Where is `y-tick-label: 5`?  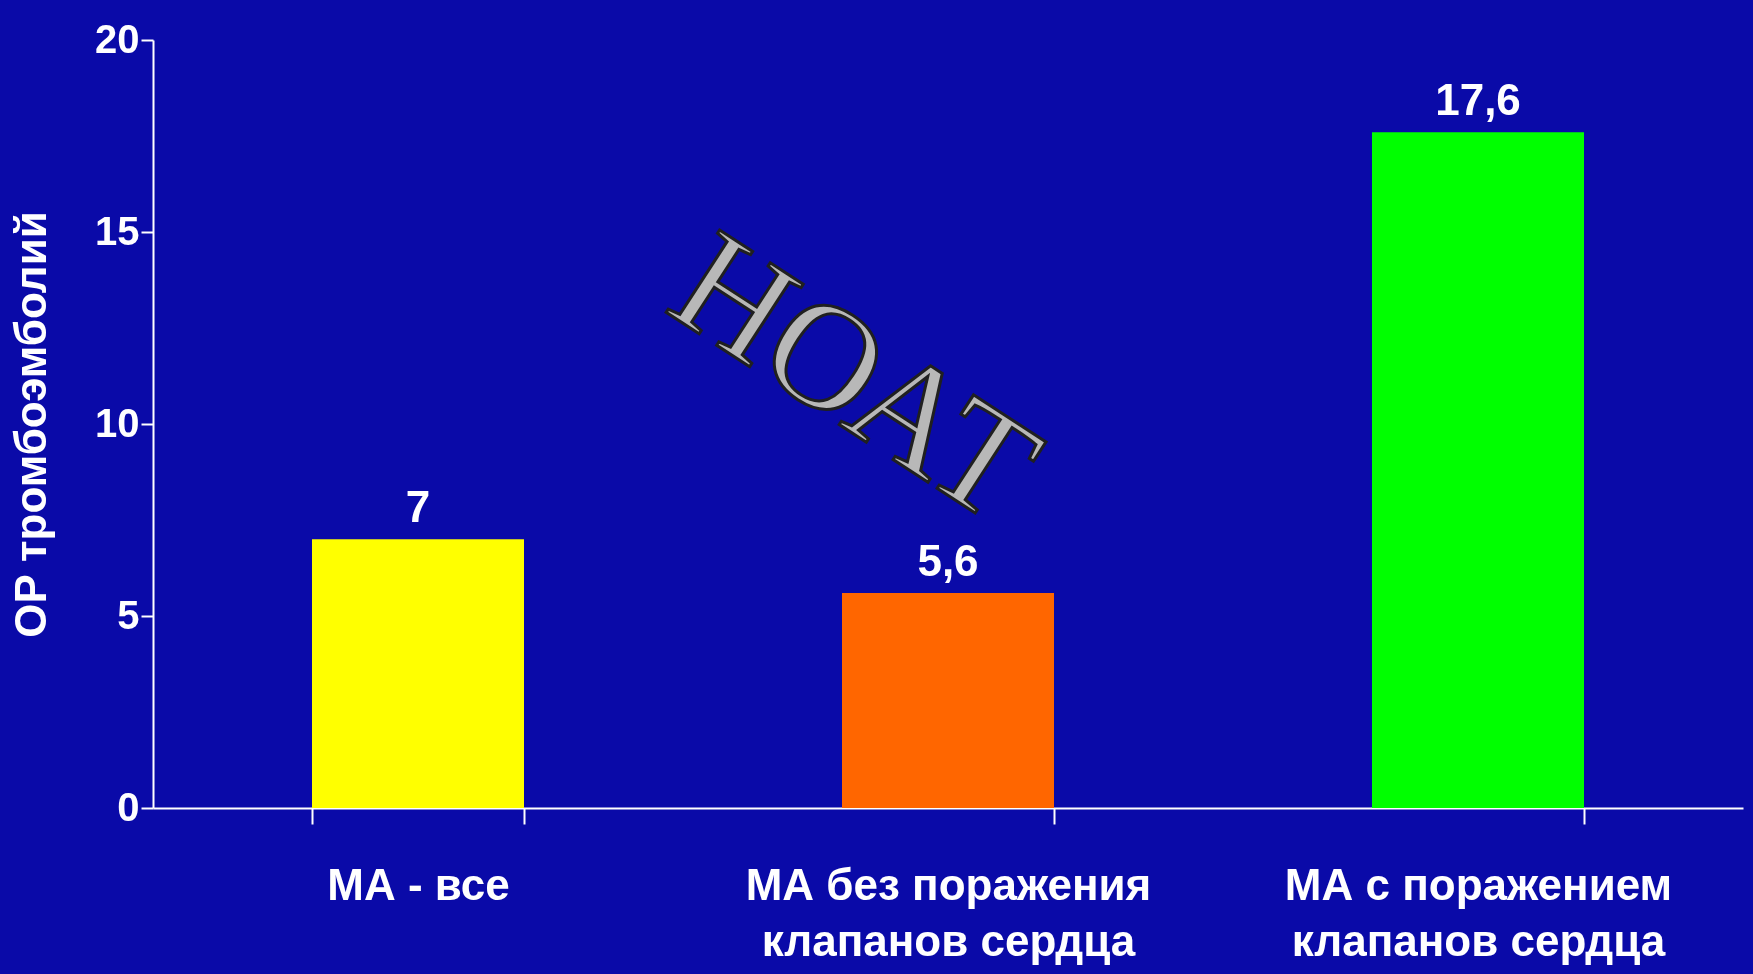
y-tick-label: 5 is located at coordinates (128, 614).